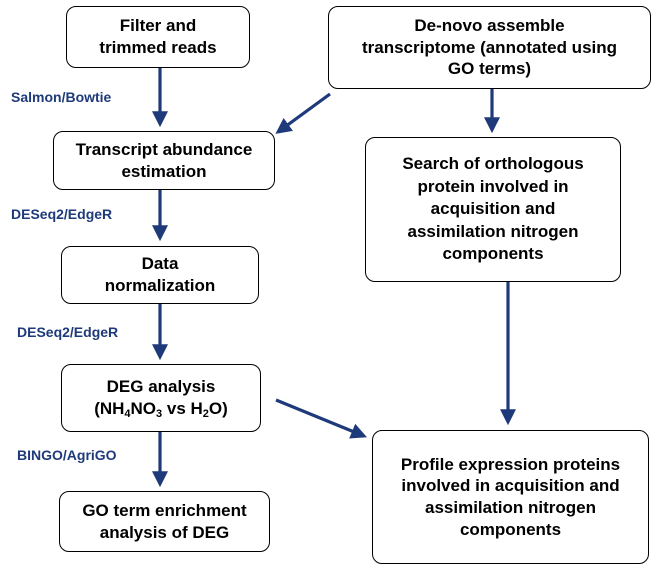 The image size is (658, 568). Describe the element at coordinates (68, 332) in the screenshot. I see `label-deseq-edger-2: DESeq2/EdgeR` at that location.